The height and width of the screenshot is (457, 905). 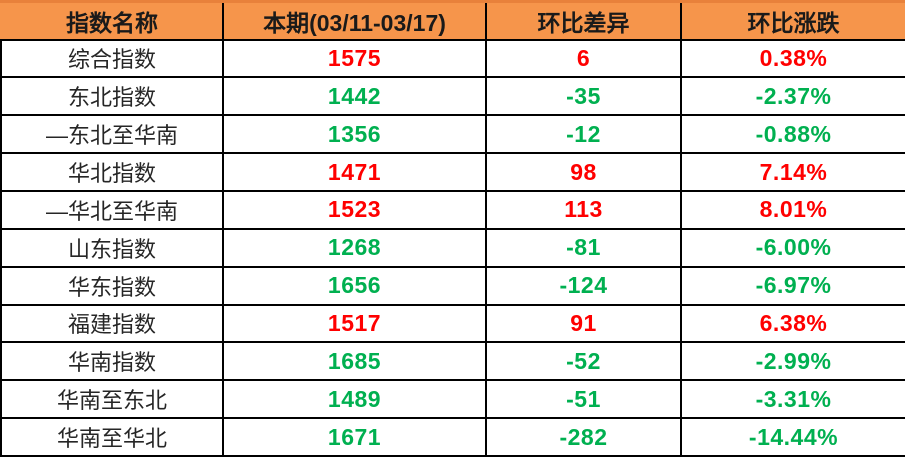 What do you see at coordinates (112, 134) in the screenshot?
I see `index-name-cell: —东北至华南` at bounding box center [112, 134].